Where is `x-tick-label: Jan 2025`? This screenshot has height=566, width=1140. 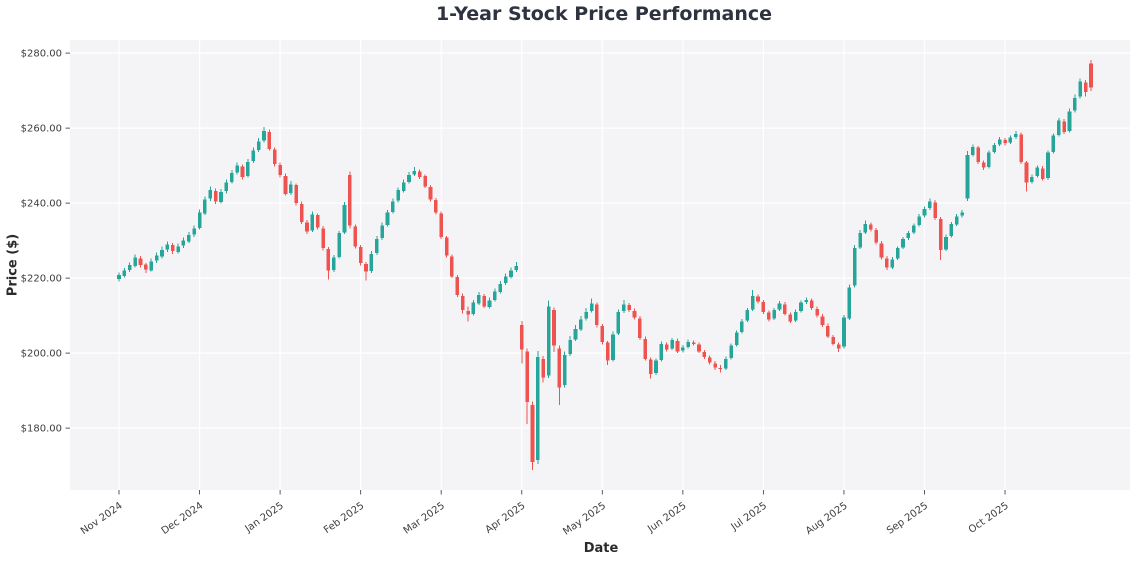
x-tick-label: Jan 2025 is located at coordinates (264, 517).